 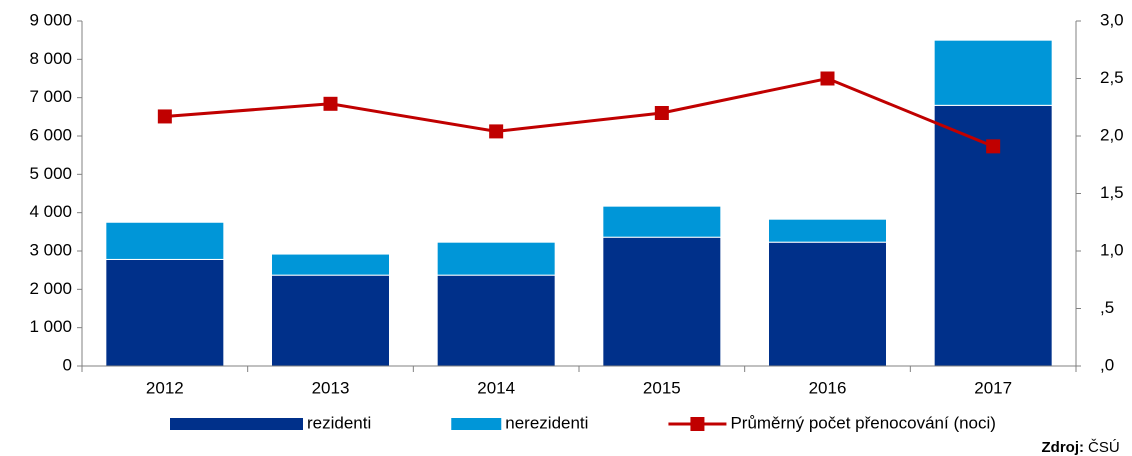 I want to click on y-tick-label: 9 000, so click(x=50, y=19).